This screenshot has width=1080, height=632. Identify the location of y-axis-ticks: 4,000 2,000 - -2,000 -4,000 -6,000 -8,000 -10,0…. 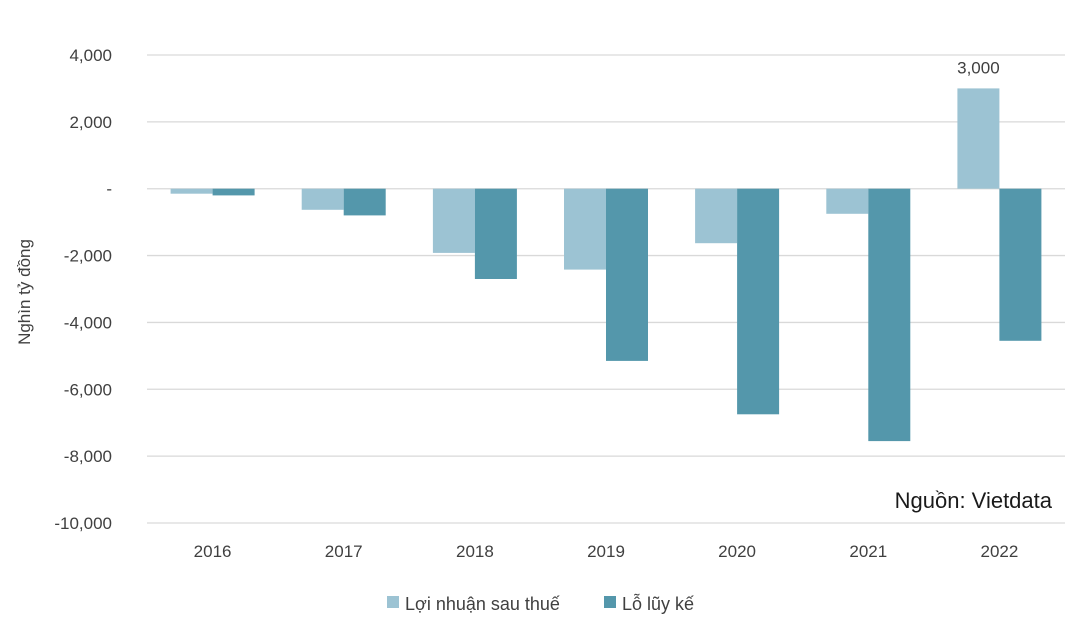
(83, 289).